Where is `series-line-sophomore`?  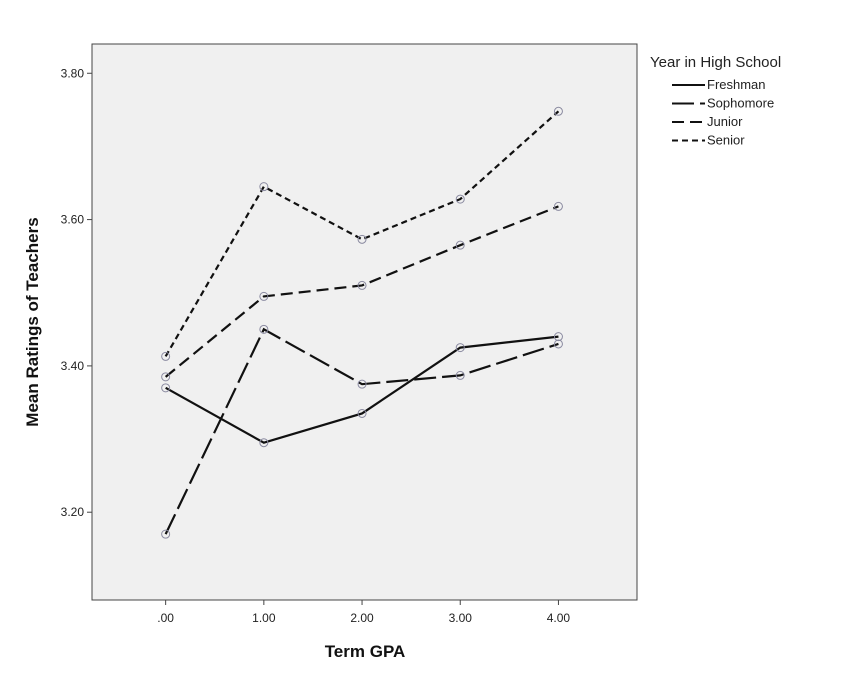
series-line-sophomore is located at coordinates (361, 431).